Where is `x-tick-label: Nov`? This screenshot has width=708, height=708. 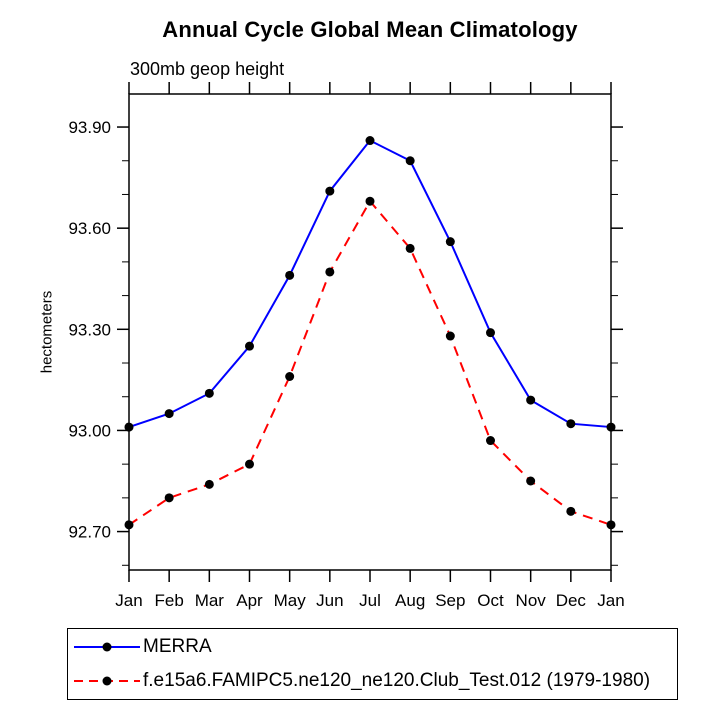
x-tick-label: Nov is located at coordinates (531, 600).